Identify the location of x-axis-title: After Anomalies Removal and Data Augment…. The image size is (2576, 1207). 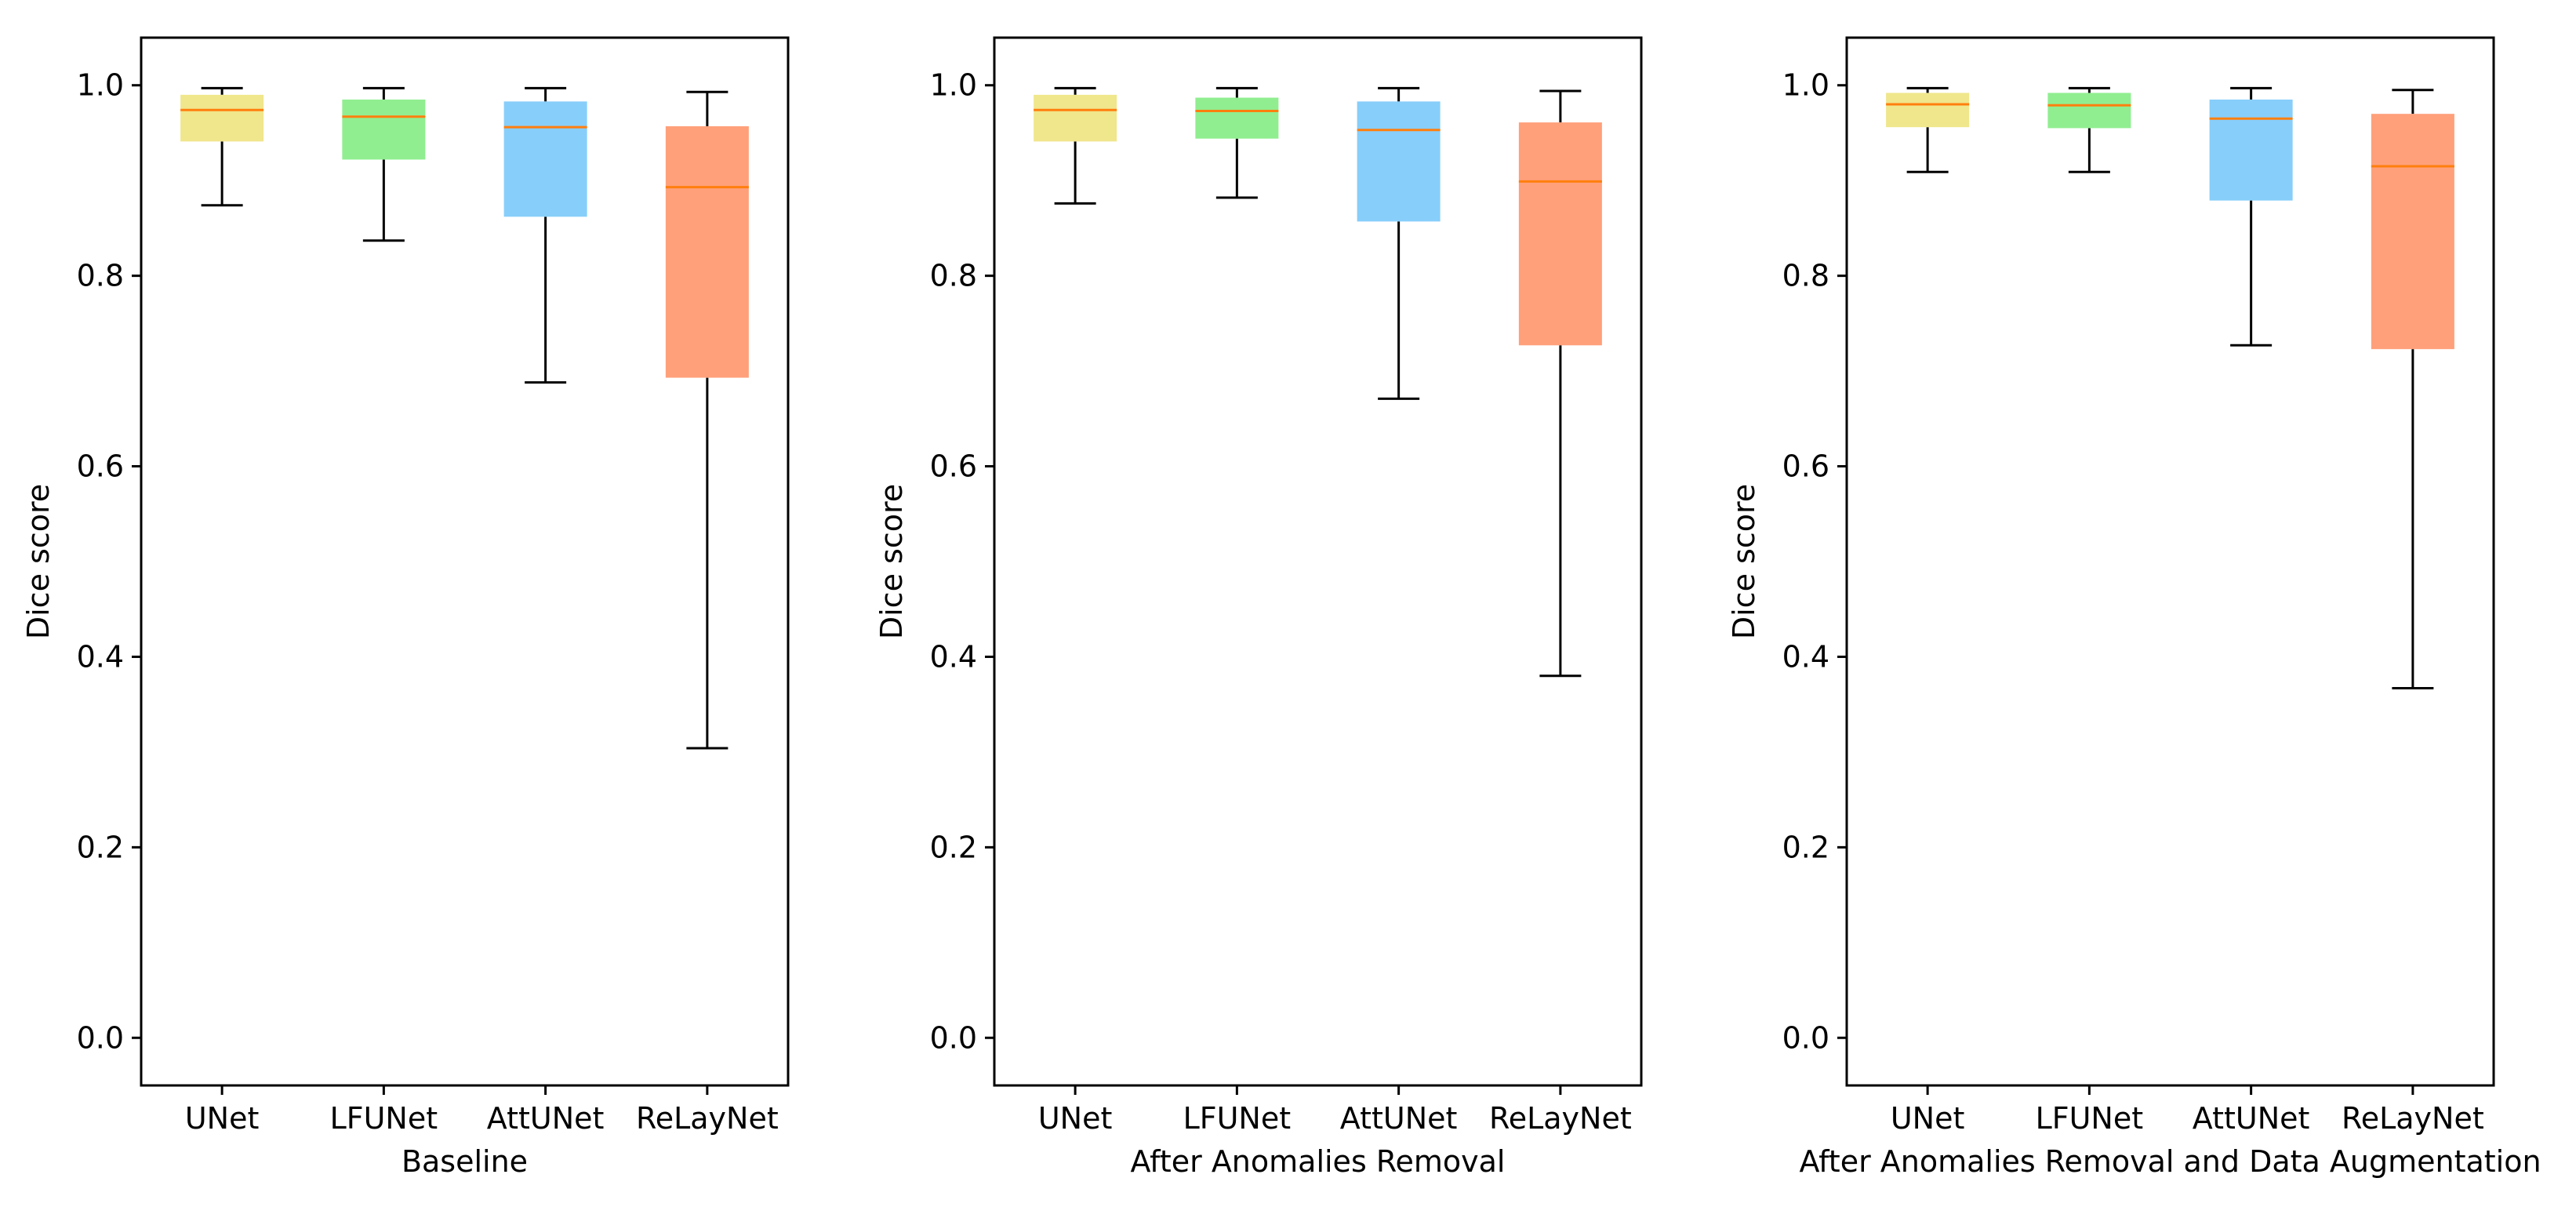
(2170, 1161).